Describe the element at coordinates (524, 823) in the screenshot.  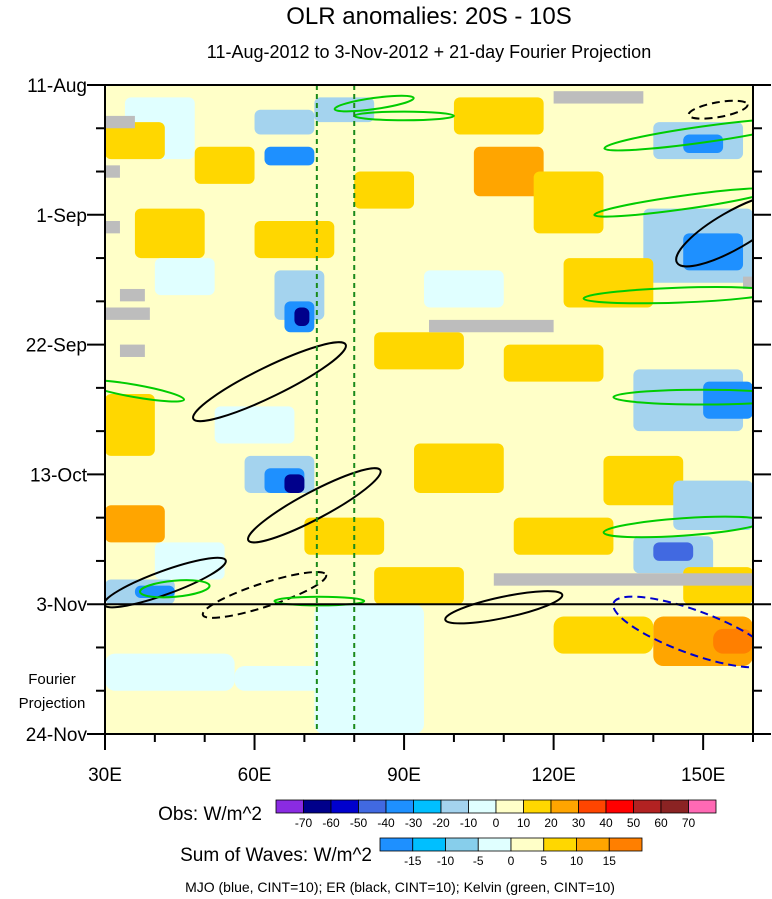
I see `obs-colorbar-tick: 10` at that location.